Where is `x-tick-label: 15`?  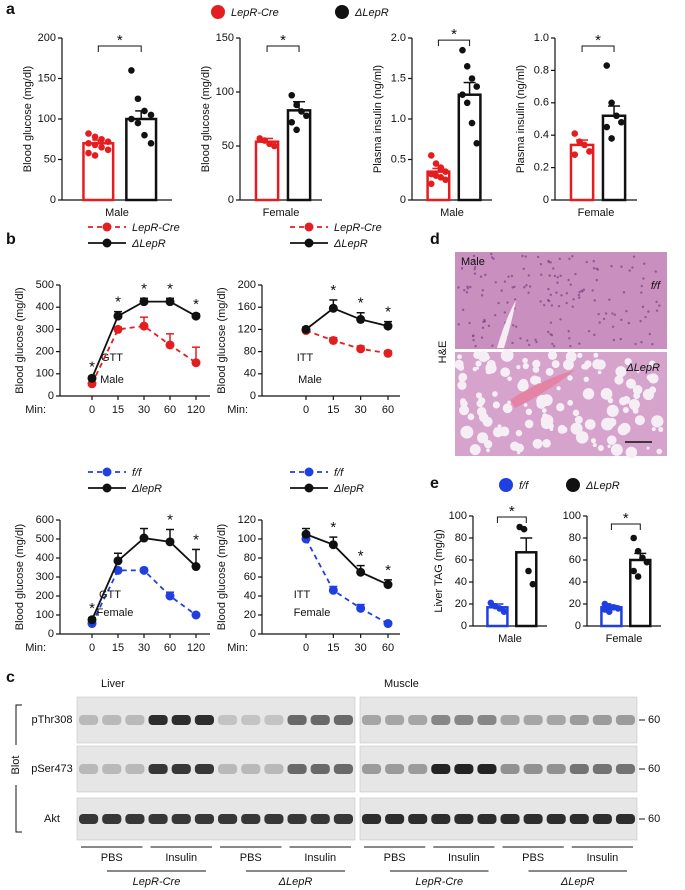
x-tick-label: 15 is located at coordinates (333, 410).